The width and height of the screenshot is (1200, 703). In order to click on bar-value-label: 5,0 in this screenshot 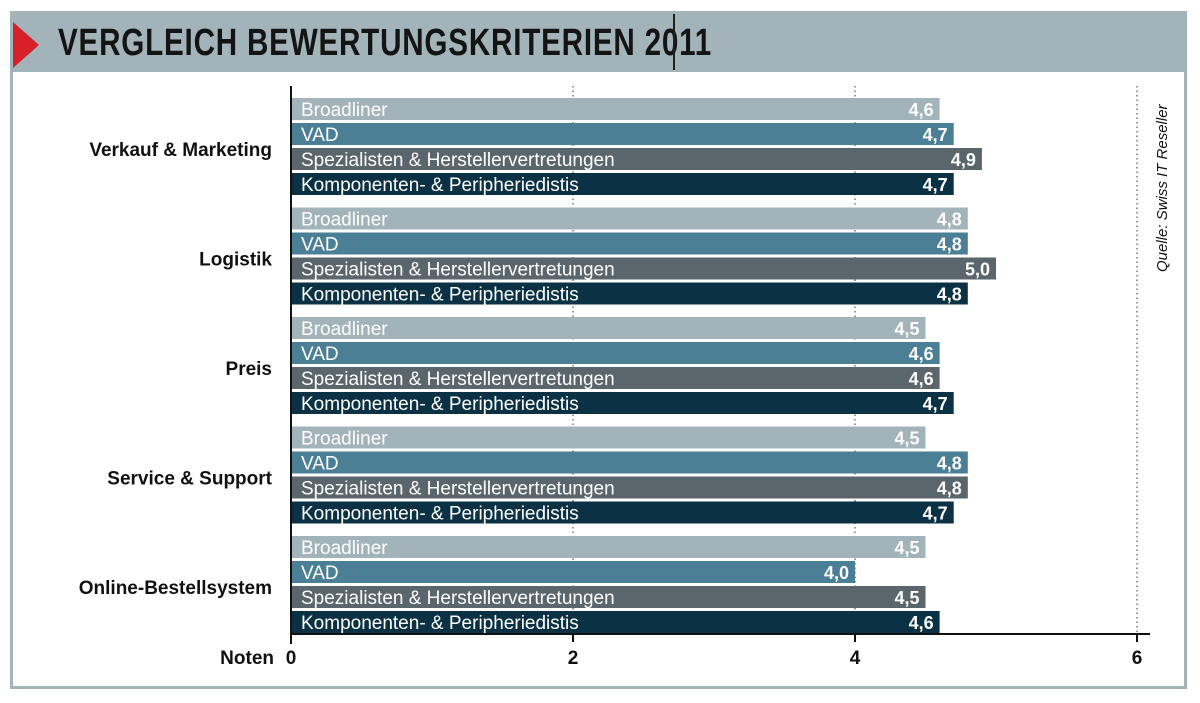, I will do `click(977, 270)`.